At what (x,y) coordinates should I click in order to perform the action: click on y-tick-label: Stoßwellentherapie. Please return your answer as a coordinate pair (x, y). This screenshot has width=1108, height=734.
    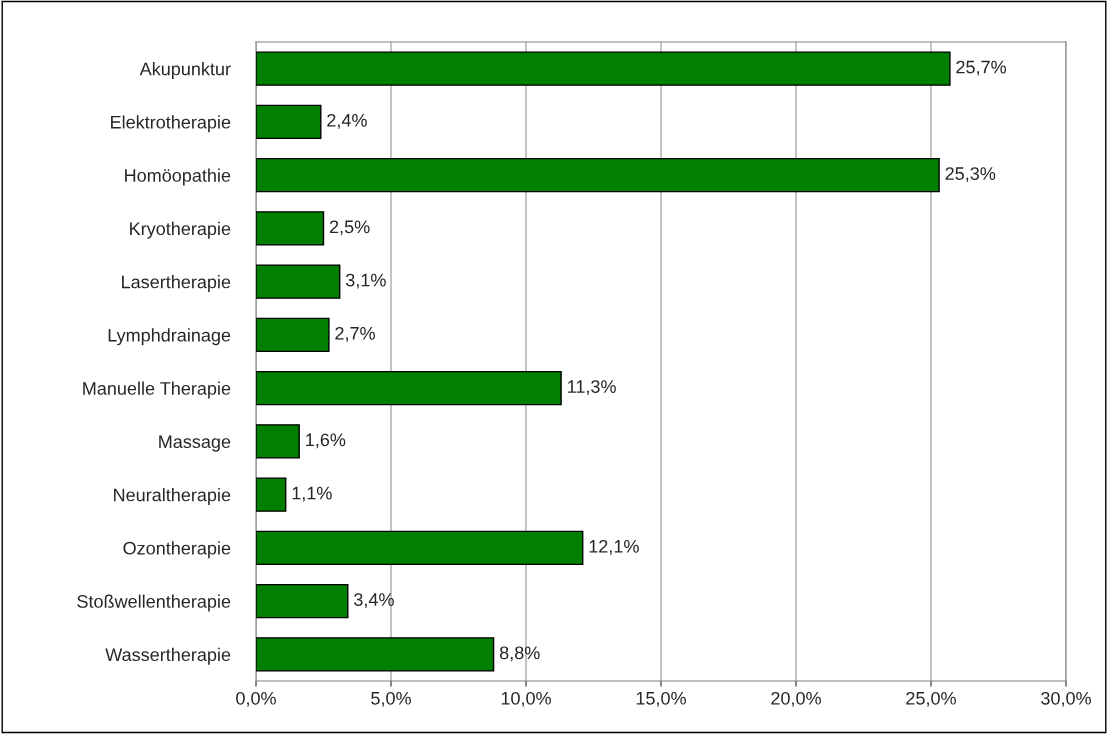
    Looking at the image, I should click on (154, 603).